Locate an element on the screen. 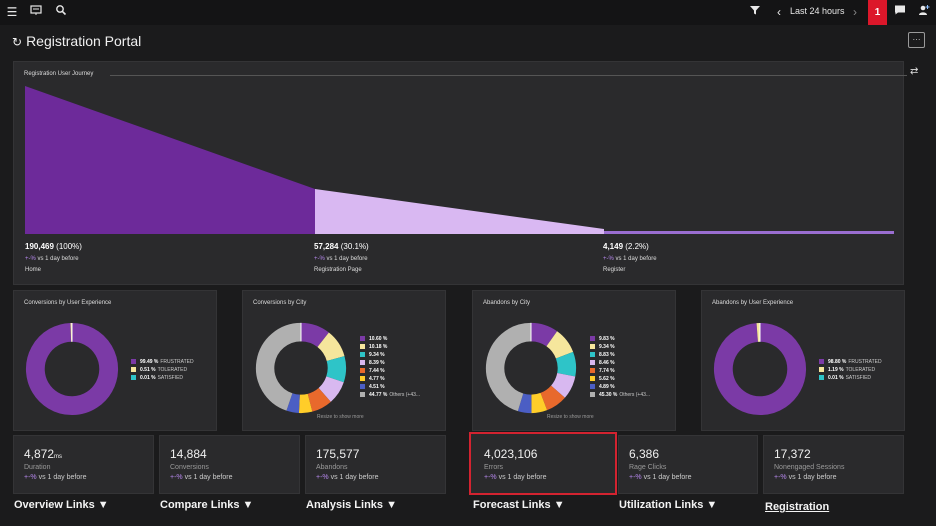  alert-count-badge: 1 is located at coordinates (877, 12).